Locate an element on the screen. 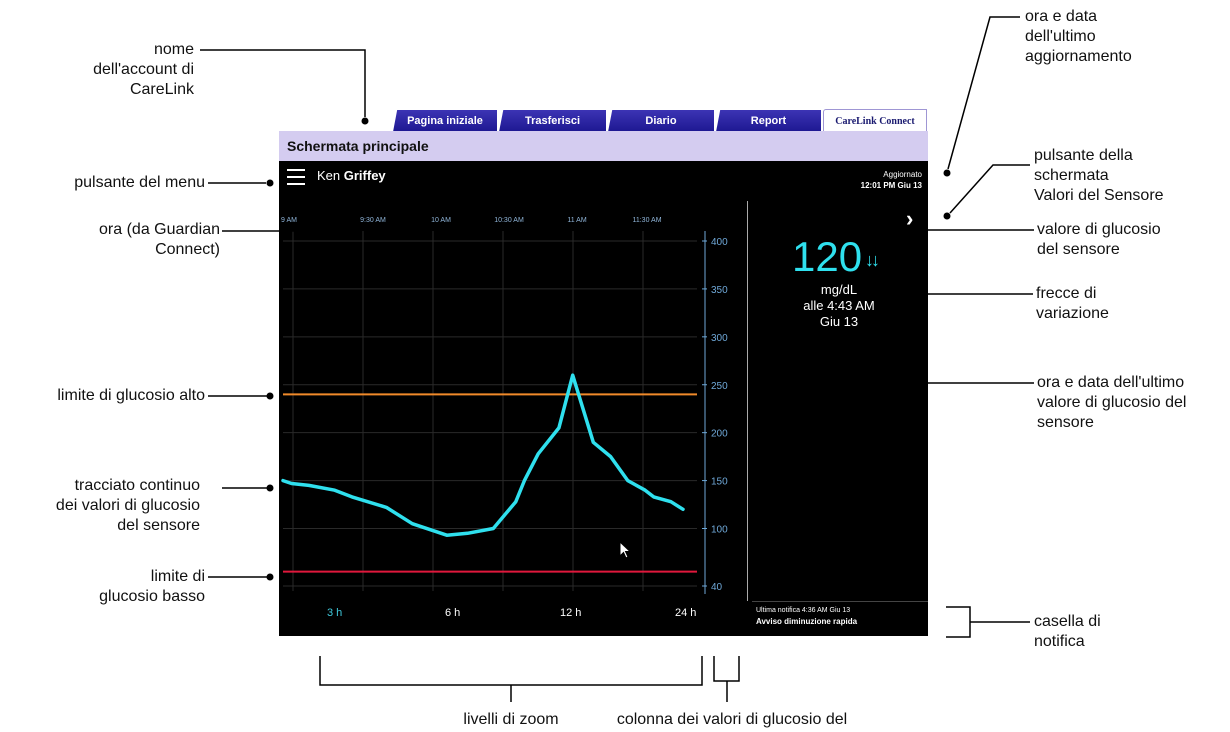 This screenshot has height=732, width=1230. user-first-name: Ken is located at coordinates (329, 175).